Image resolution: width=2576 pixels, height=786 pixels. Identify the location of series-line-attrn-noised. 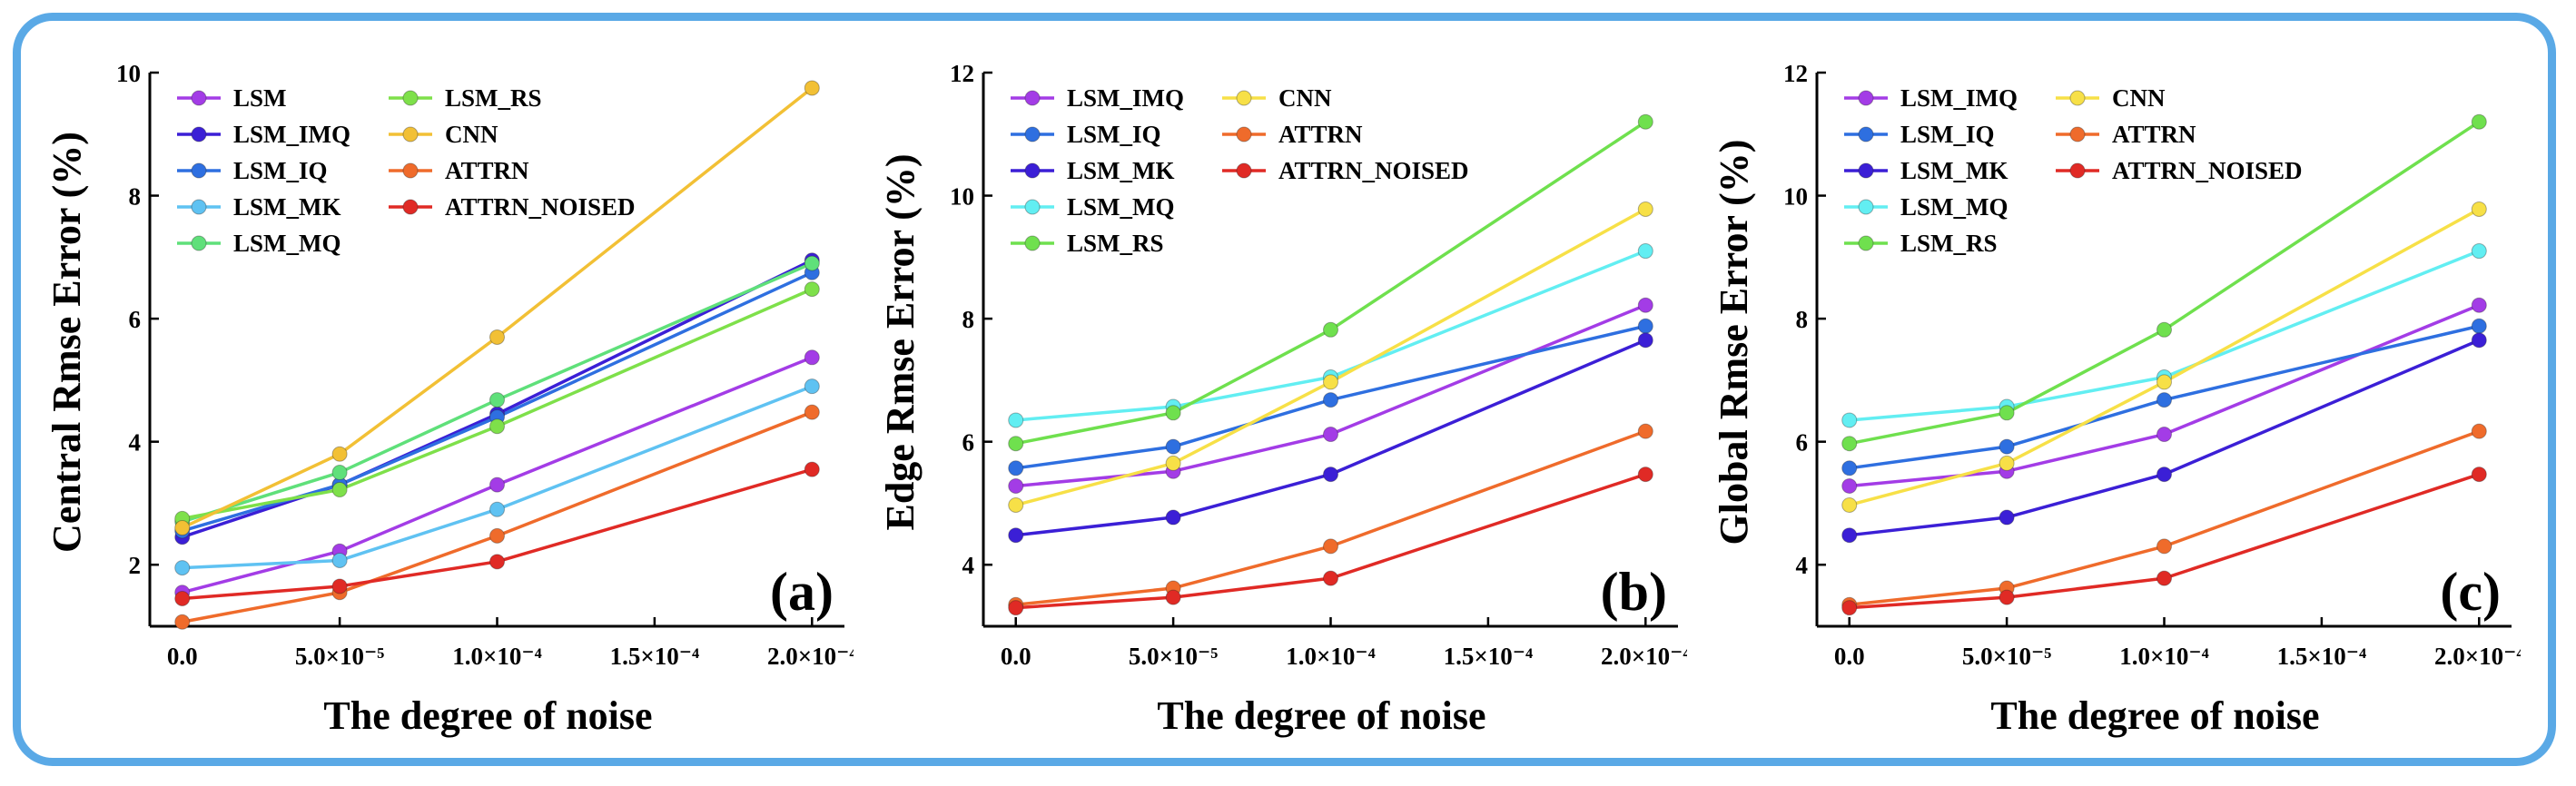
(2164, 541).